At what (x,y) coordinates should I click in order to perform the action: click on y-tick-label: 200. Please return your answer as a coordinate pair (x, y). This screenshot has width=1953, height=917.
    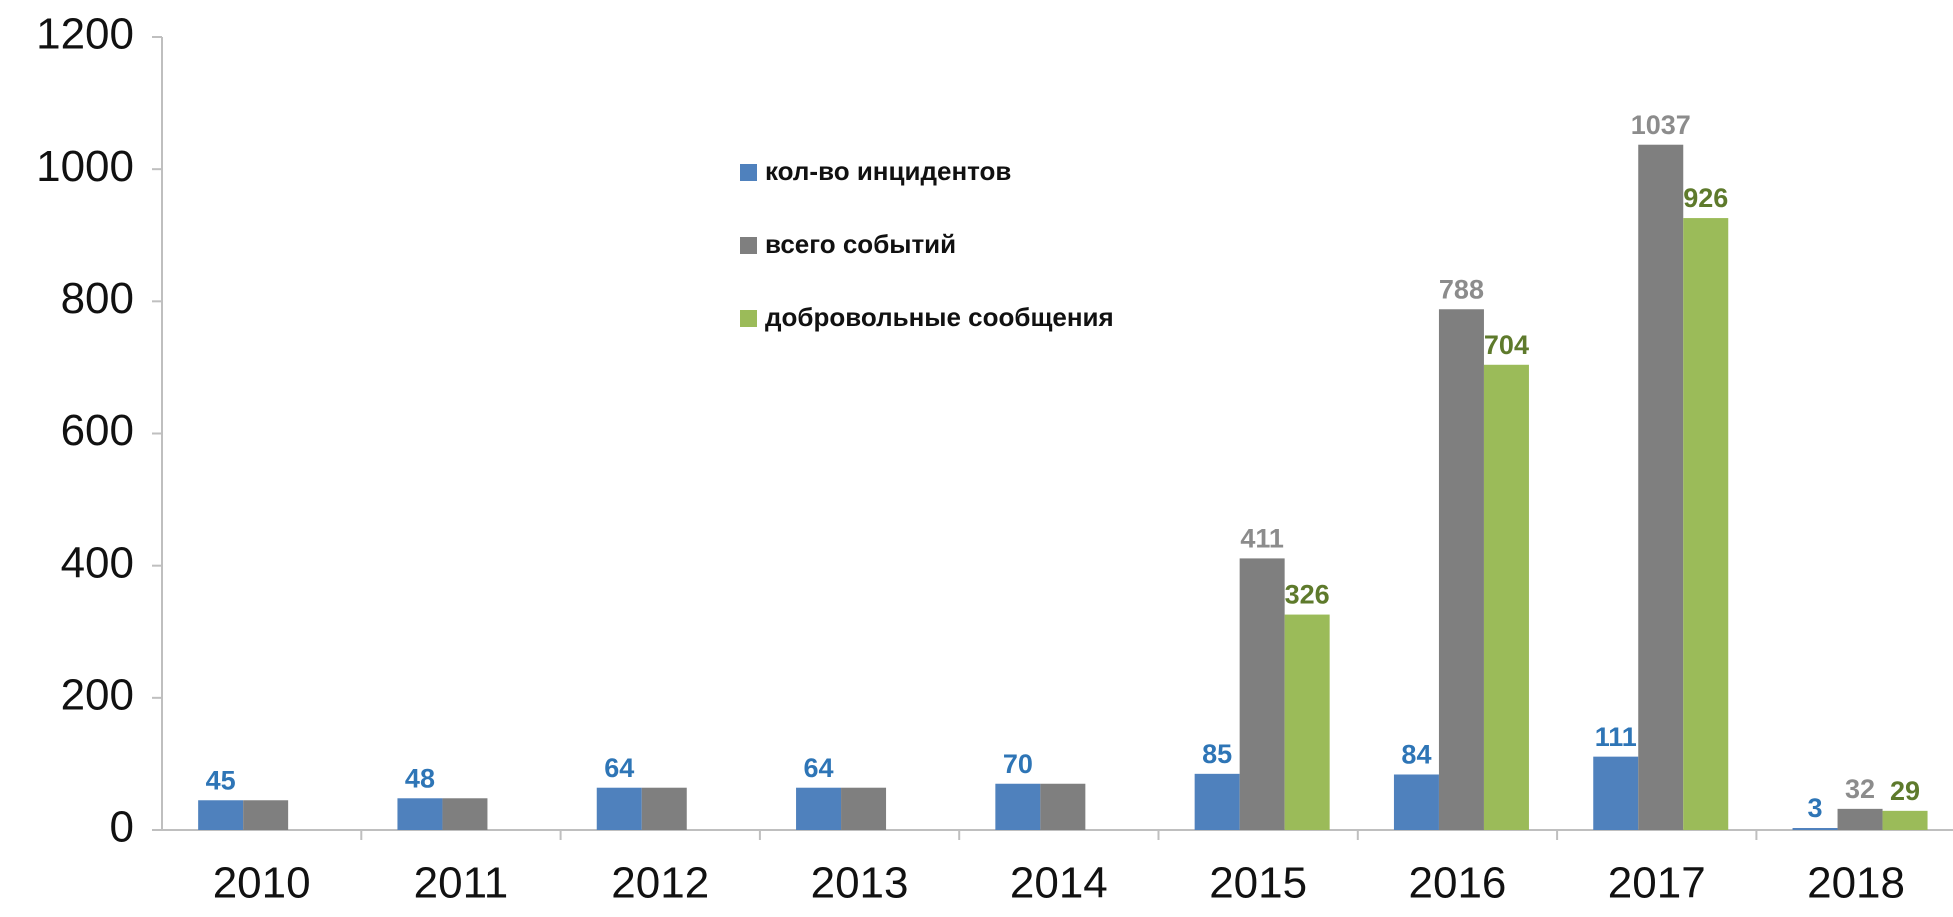
    Looking at the image, I should click on (97, 694).